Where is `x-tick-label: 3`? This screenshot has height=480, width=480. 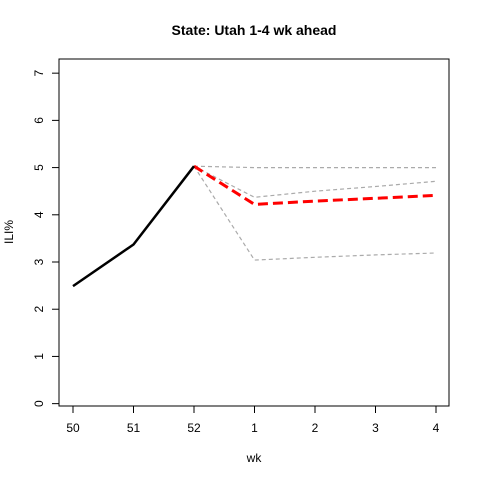 x-tick-label: 3 is located at coordinates (375, 428).